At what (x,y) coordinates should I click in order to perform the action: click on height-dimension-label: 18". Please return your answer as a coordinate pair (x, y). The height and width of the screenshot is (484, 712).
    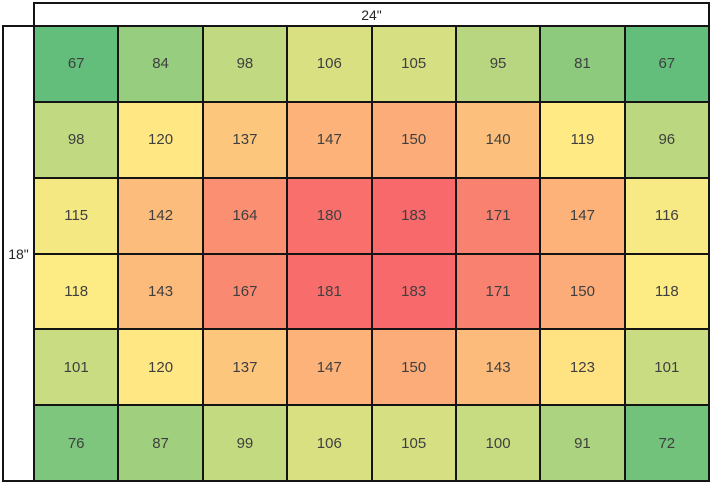
    Looking at the image, I should click on (18, 253).